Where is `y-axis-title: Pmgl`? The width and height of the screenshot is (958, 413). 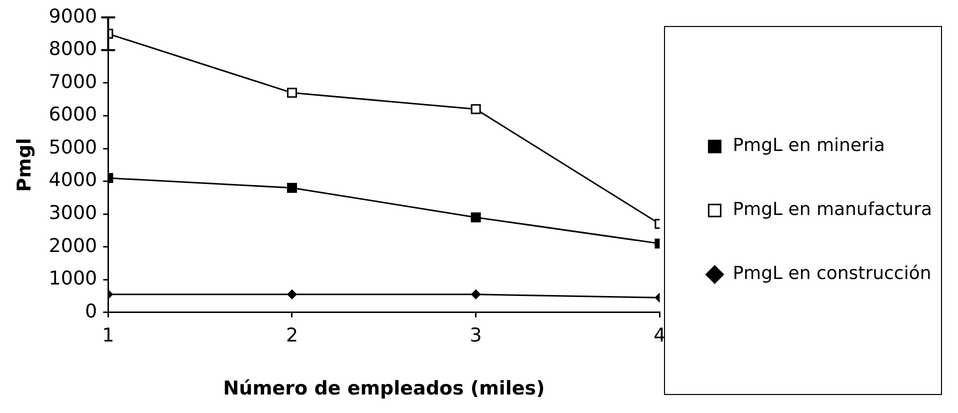
y-axis-title: Pmgl is located at coordinates (24, 165).